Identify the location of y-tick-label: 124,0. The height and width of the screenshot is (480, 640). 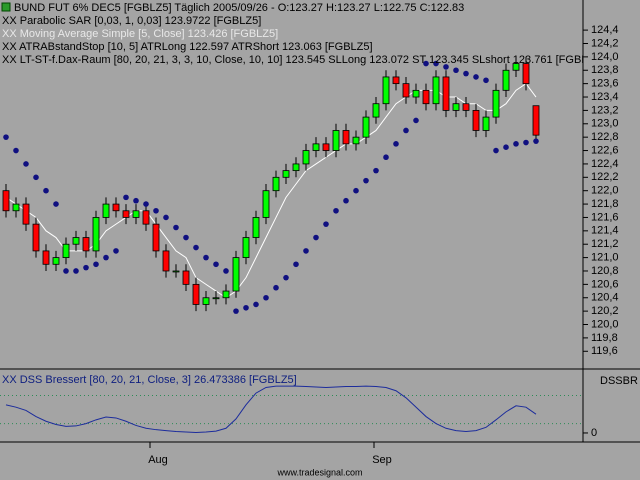
(605, 57).